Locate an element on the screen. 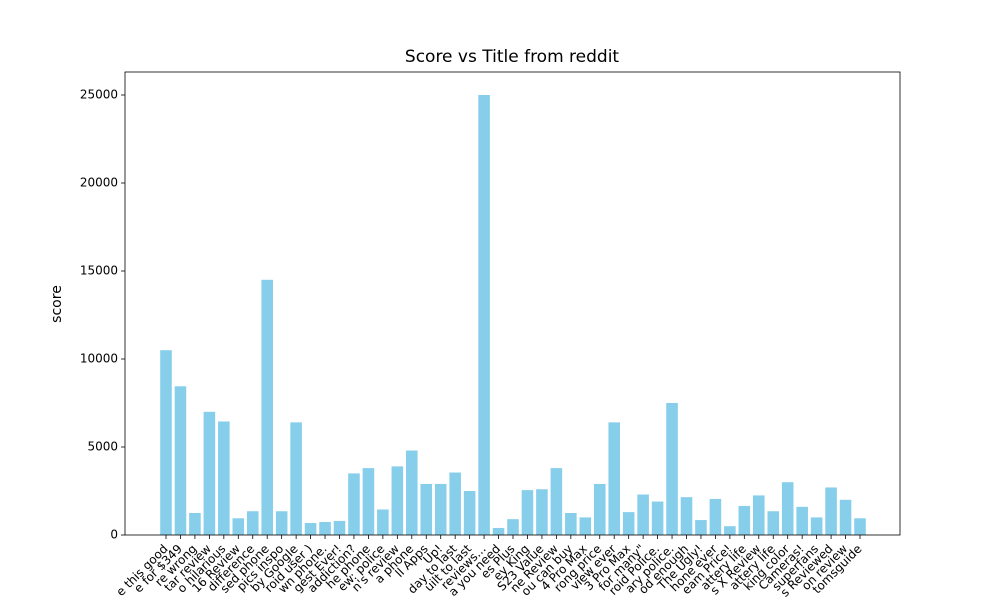  y-tick-label: 15000 is located at coordinates (99, 271).